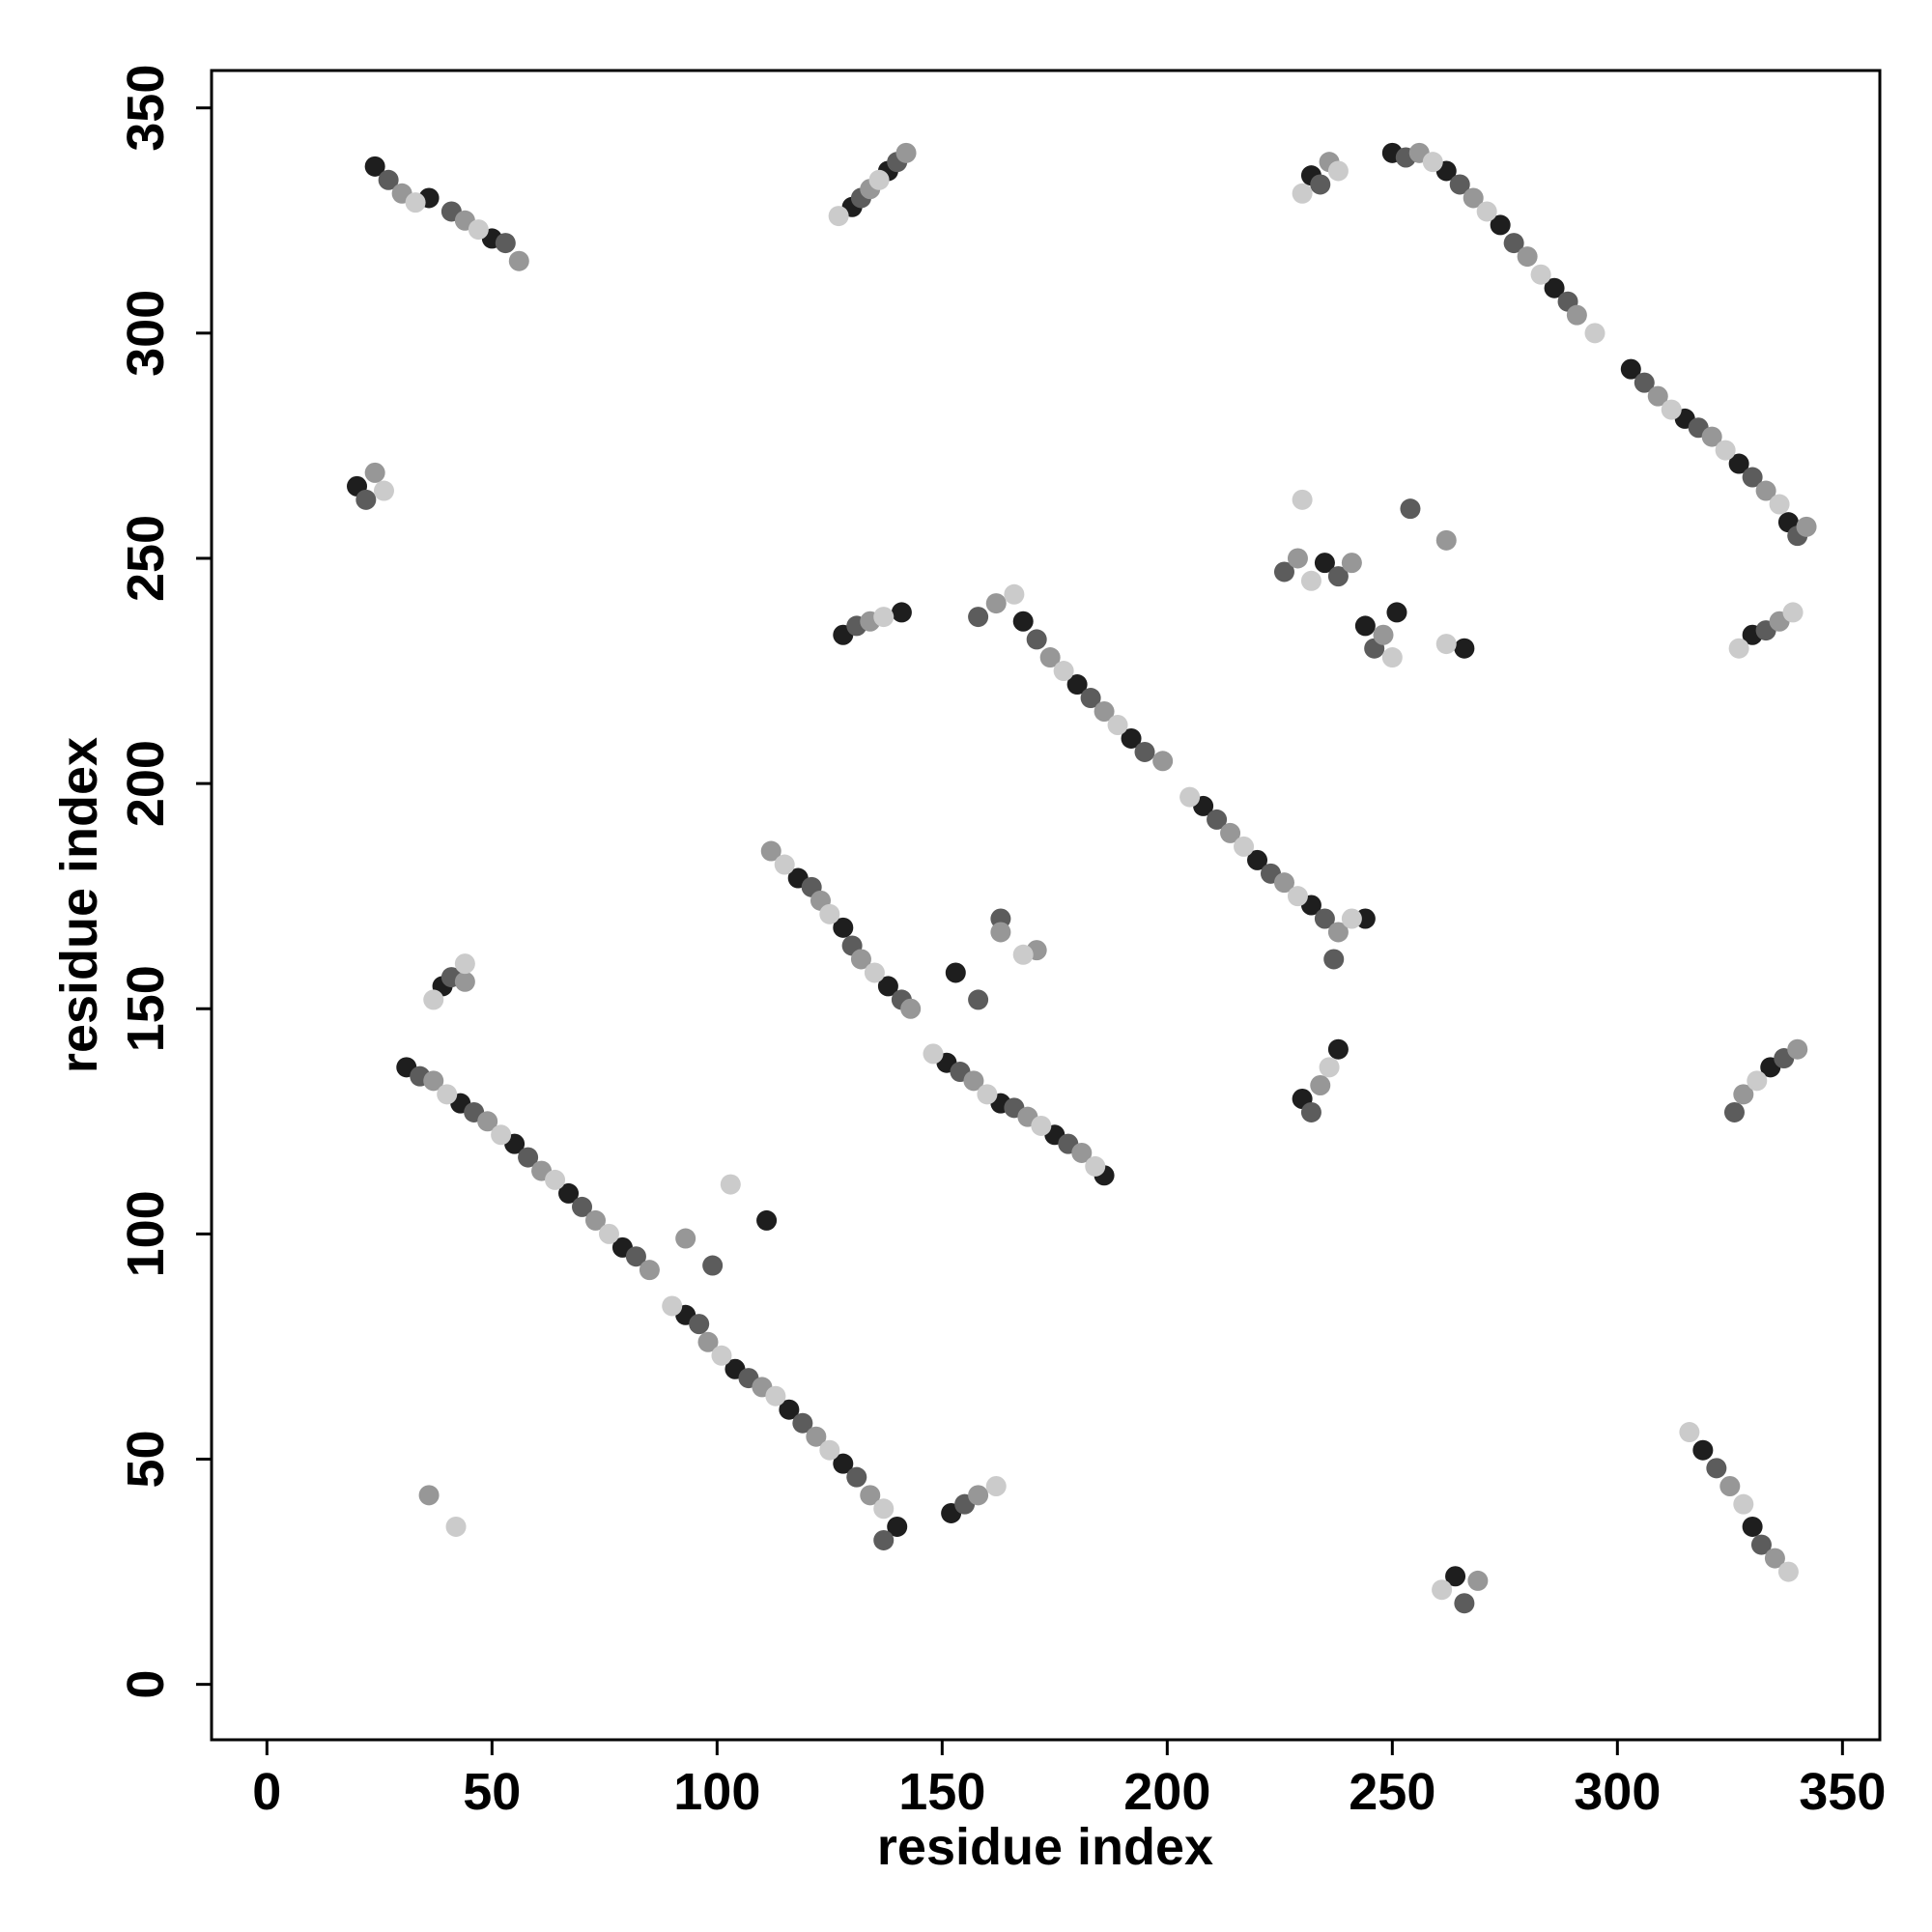 This screenshot has height=1932, width=1932. I want to click on x-tick-label: 200, so click(1166, 1792).